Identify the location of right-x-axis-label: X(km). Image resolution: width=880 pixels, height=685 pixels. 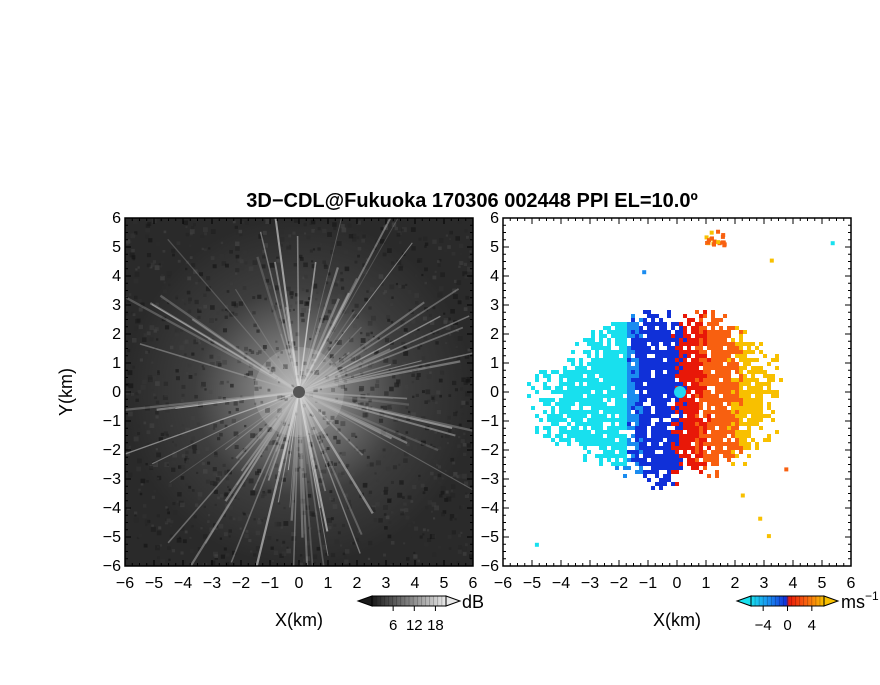
(677, 620).